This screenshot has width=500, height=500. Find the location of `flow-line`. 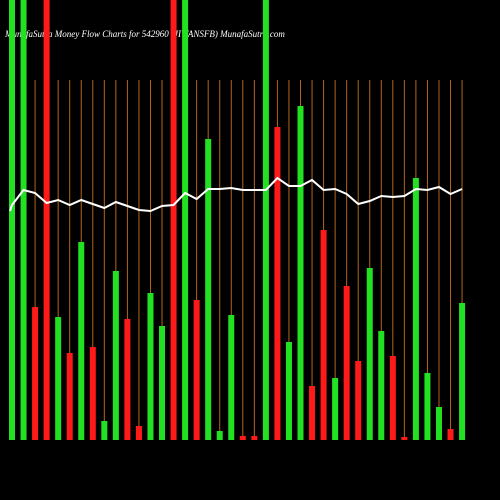

flow-line is located at coordinates (236, 194).